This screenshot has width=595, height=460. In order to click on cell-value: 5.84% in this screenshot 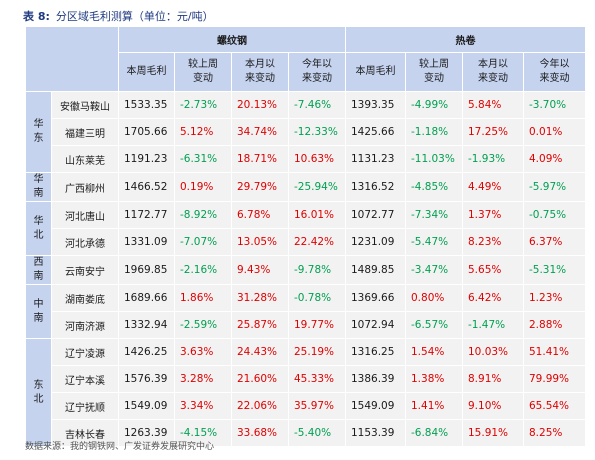, I will do `click(493, 105)`.